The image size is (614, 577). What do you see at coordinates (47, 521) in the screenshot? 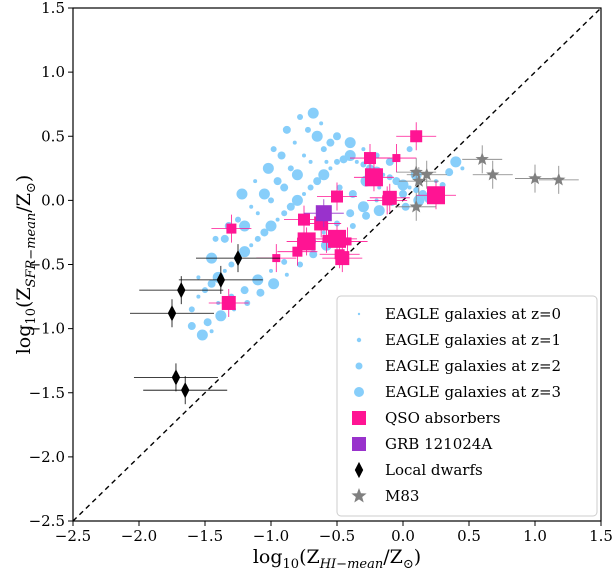
I see `y-tick-label: −2.5` at bounding box center [47, 521].